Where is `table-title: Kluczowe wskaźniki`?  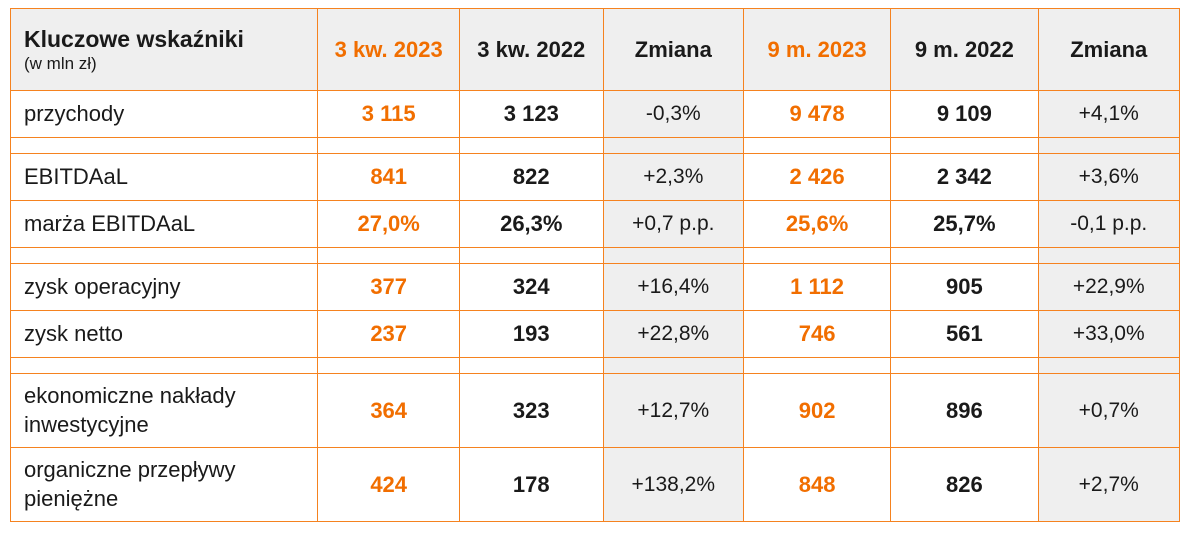
table-title: Kluczowe wskaźniki is located at coordinates (134, 38).